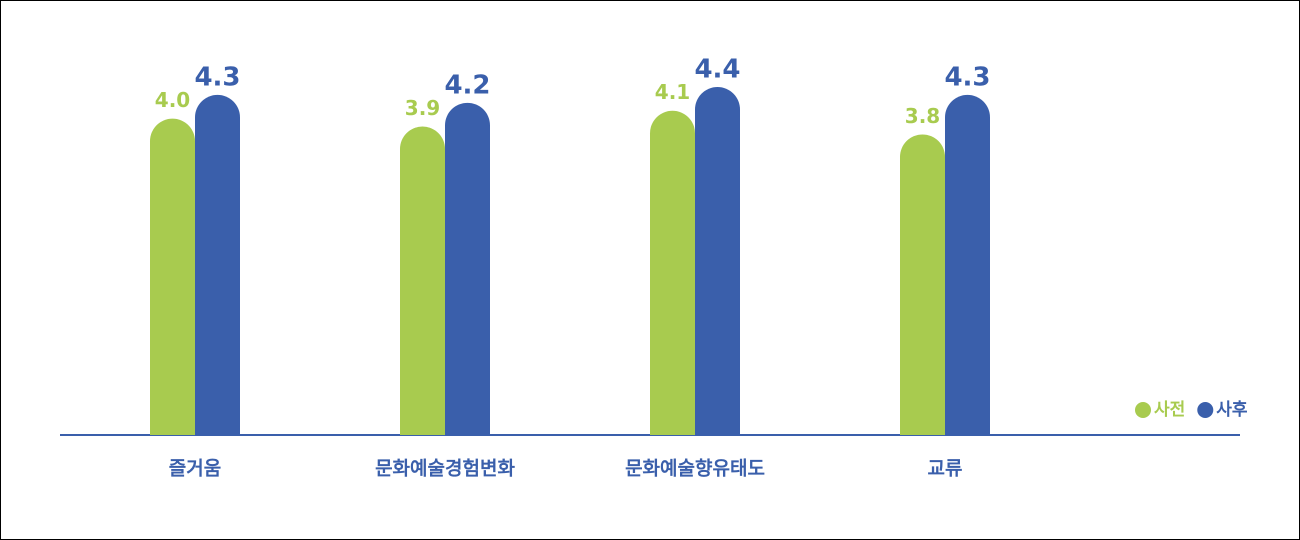  Describe the element at coordinates (422, 108) in the screenshot. I see `value-label: 3.9` at that location.